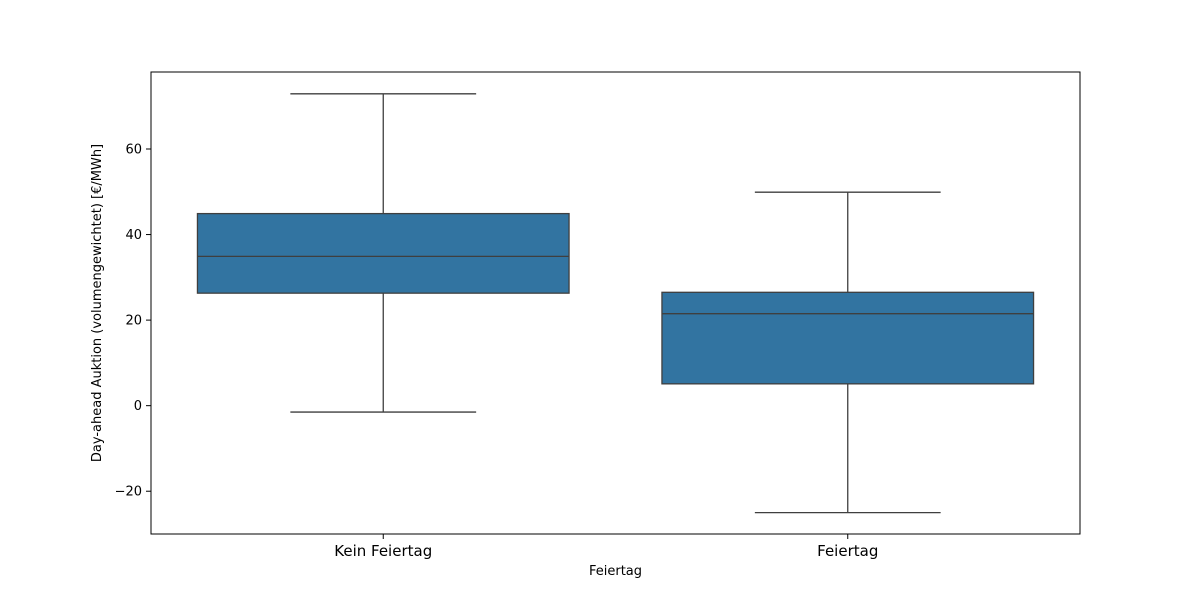 This screenshot has width=1200, height=600. Describe the element at coordinates (847, 551) in the screenshot. I see `x-tick-label: Feiertag` at that location.